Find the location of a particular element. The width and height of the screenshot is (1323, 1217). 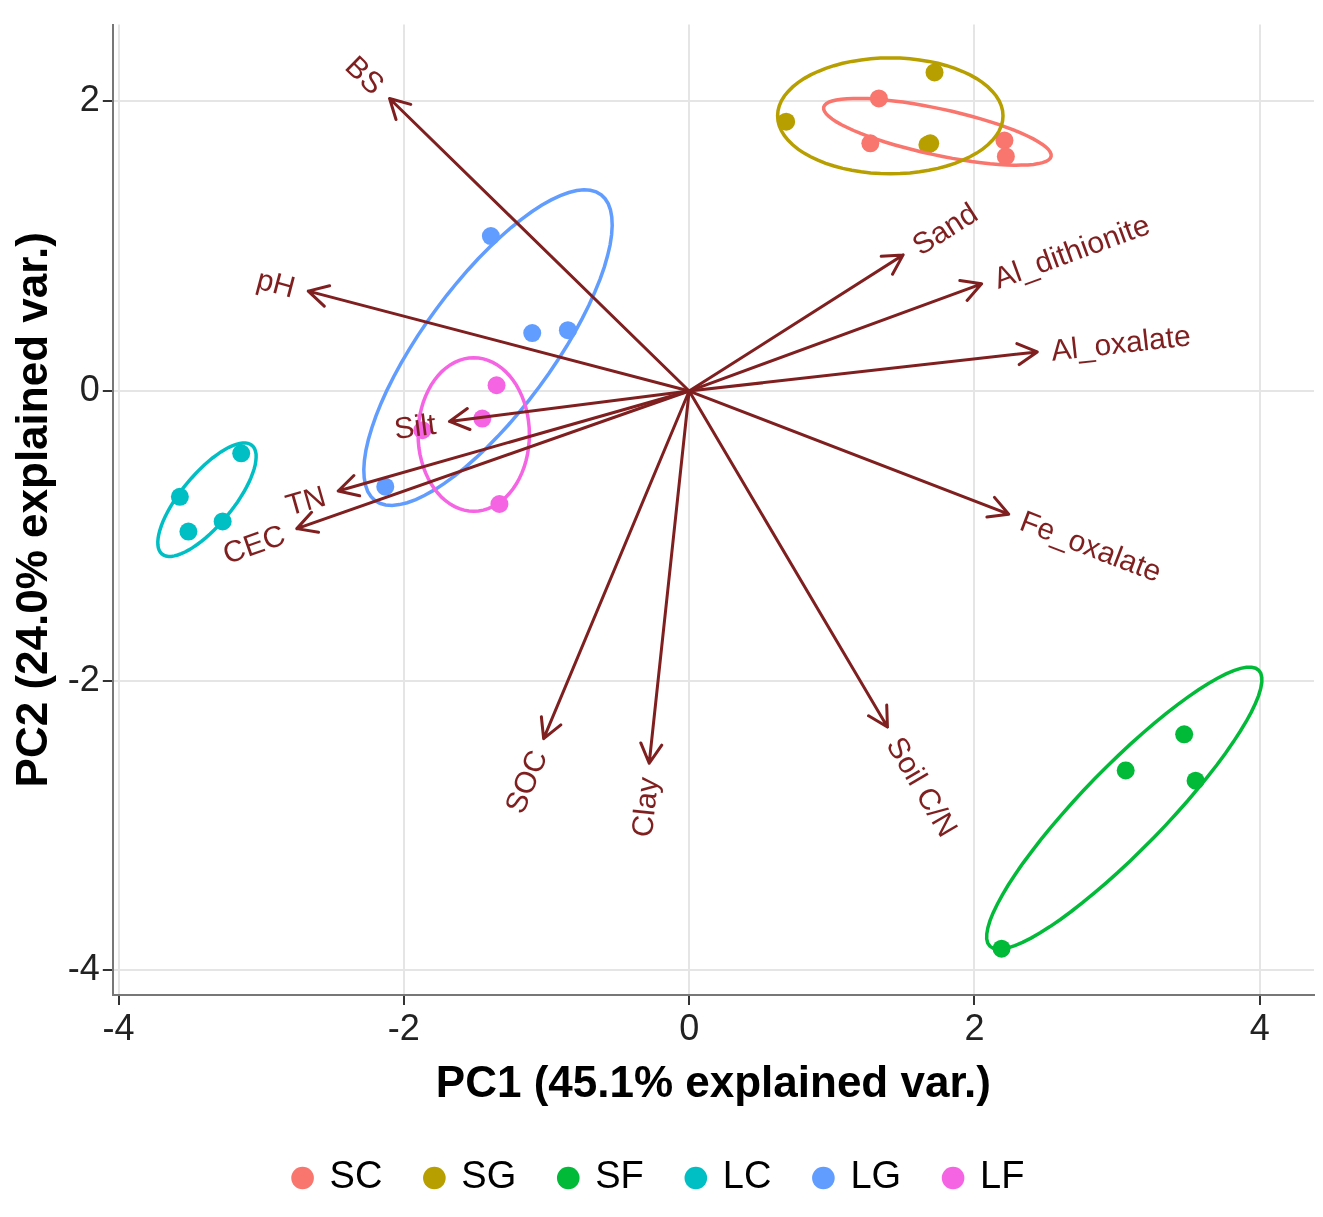

x-axis-title: PC1 (45.1% explained var.) is located at coordinates (713, 1081).